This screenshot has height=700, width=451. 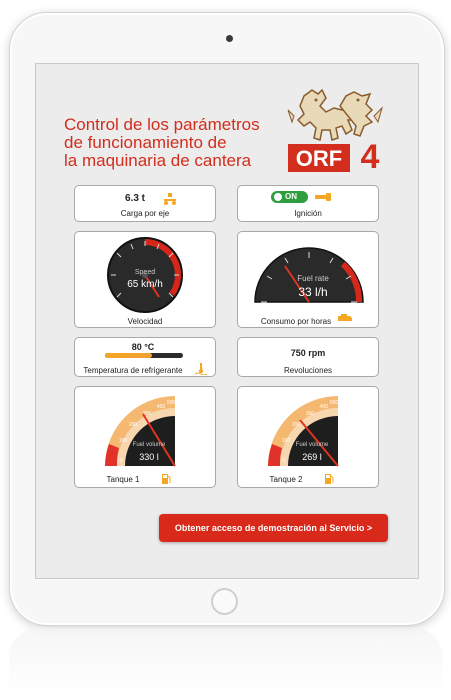 I want to click on coolant-label: Temperatura de refrigerante, so click(x=133, y=370).